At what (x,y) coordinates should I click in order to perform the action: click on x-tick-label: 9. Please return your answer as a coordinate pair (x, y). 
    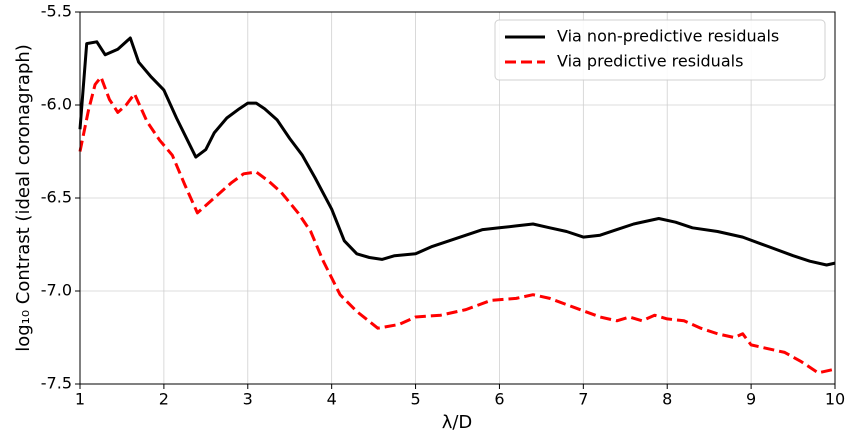
    Looking at the image, I should click on (751, 399).